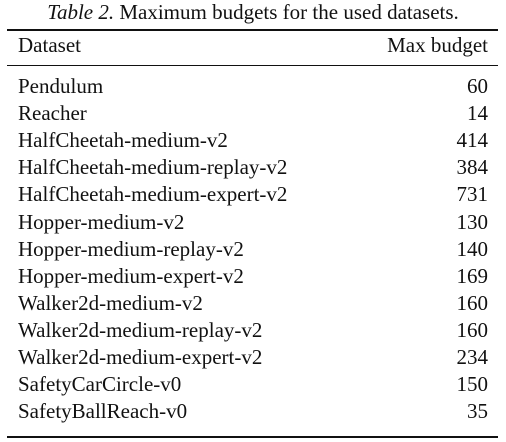 The width and height of the screenshot is (506, 442). What do you see at coordinates (252, 437) in the screenshot?
I see `bottom-rule` at bounding box center [252, 437].